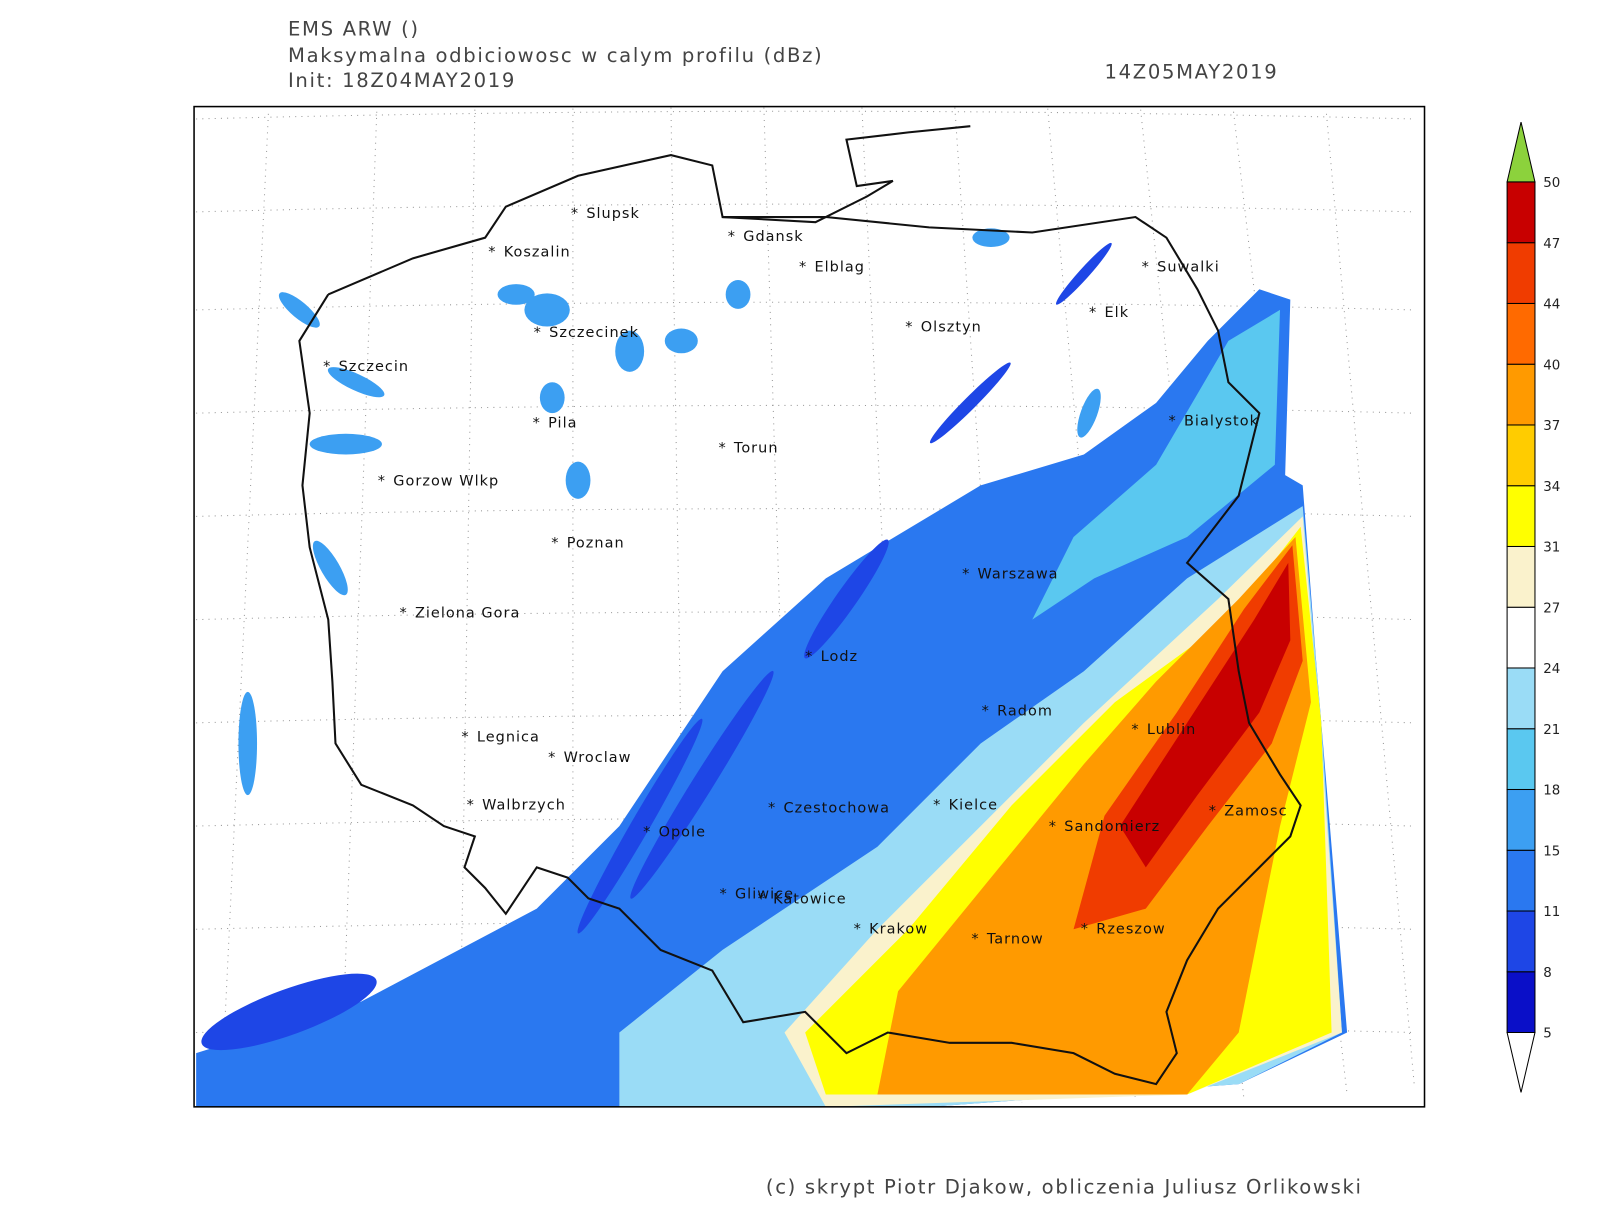  What do you see at coordinates (1547, 1034) in the screenshot?
I see `colorbar-label: 5` at bounding box center [1547, 1034].